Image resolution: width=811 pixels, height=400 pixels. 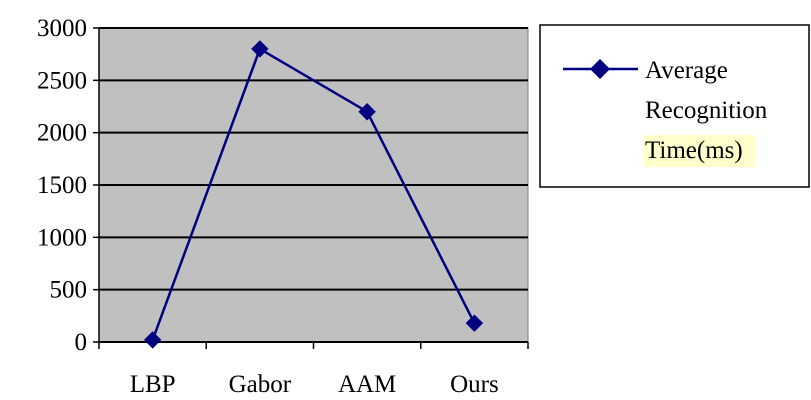 I want to click on legend-marker, so click(x=600, y=69).